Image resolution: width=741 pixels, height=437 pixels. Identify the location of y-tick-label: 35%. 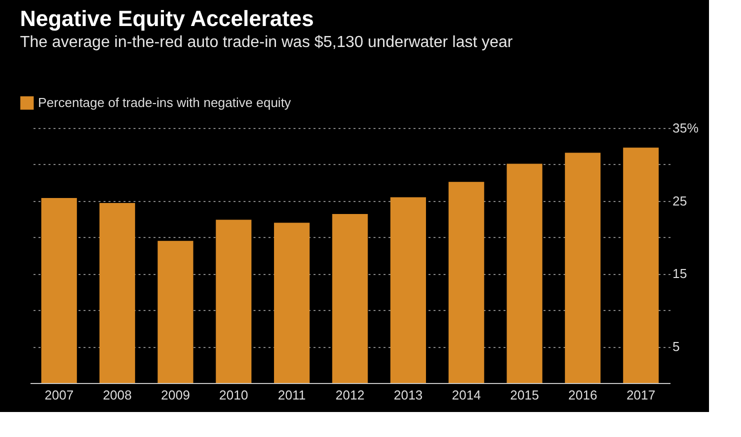
(685, 128).